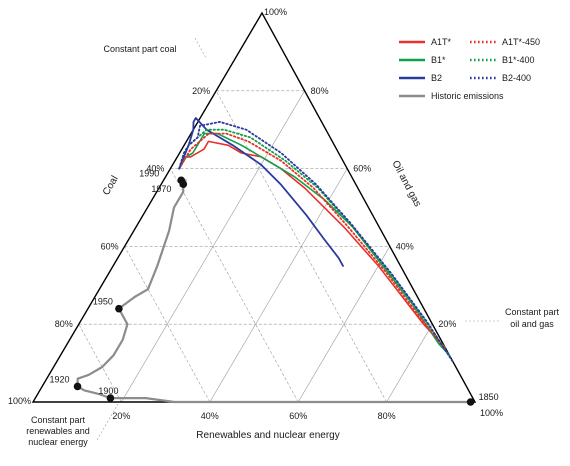  What do you see at coordinates (275, 12) in the screenshot?
I see `corner-label-top: 100%` at bounding box center [275, 12].